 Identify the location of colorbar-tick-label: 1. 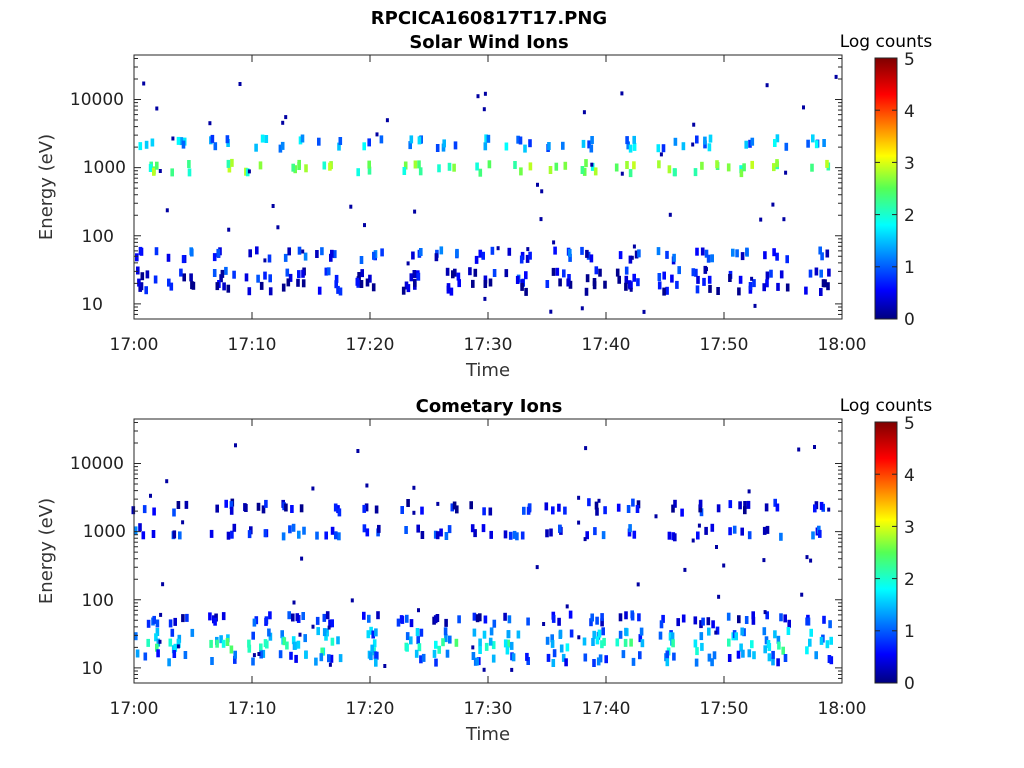
(909, 268).